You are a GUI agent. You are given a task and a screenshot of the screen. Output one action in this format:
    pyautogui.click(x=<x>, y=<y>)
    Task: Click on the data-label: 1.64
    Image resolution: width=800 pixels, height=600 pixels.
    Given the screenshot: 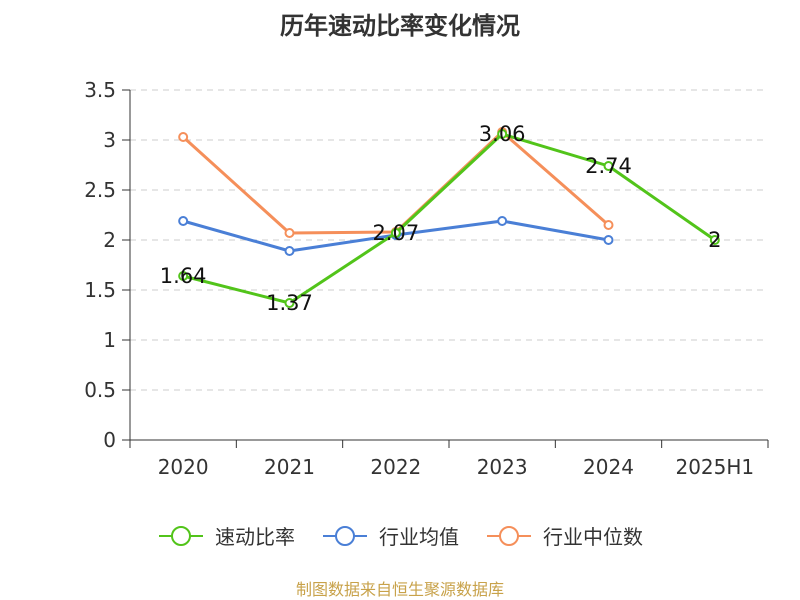 What is the action you would take?
    pyautogui.click(x=183, y=276)
    